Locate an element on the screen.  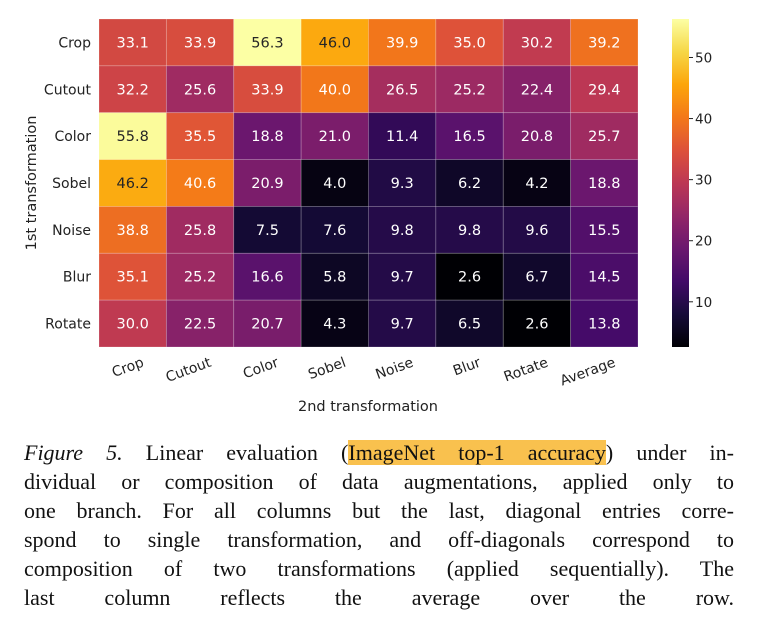
cell-value: 35.1 is located at coordinates (133, 278).